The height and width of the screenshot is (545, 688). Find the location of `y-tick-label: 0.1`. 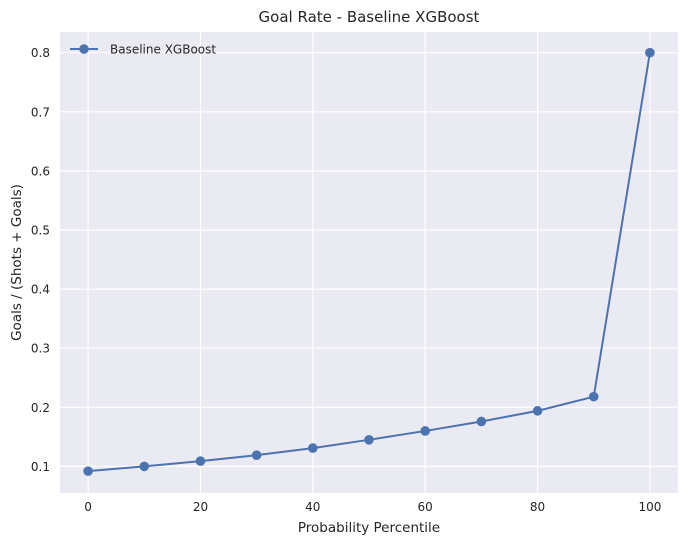

y-tick-label: 0.1 is located at coordinates (40, 467).